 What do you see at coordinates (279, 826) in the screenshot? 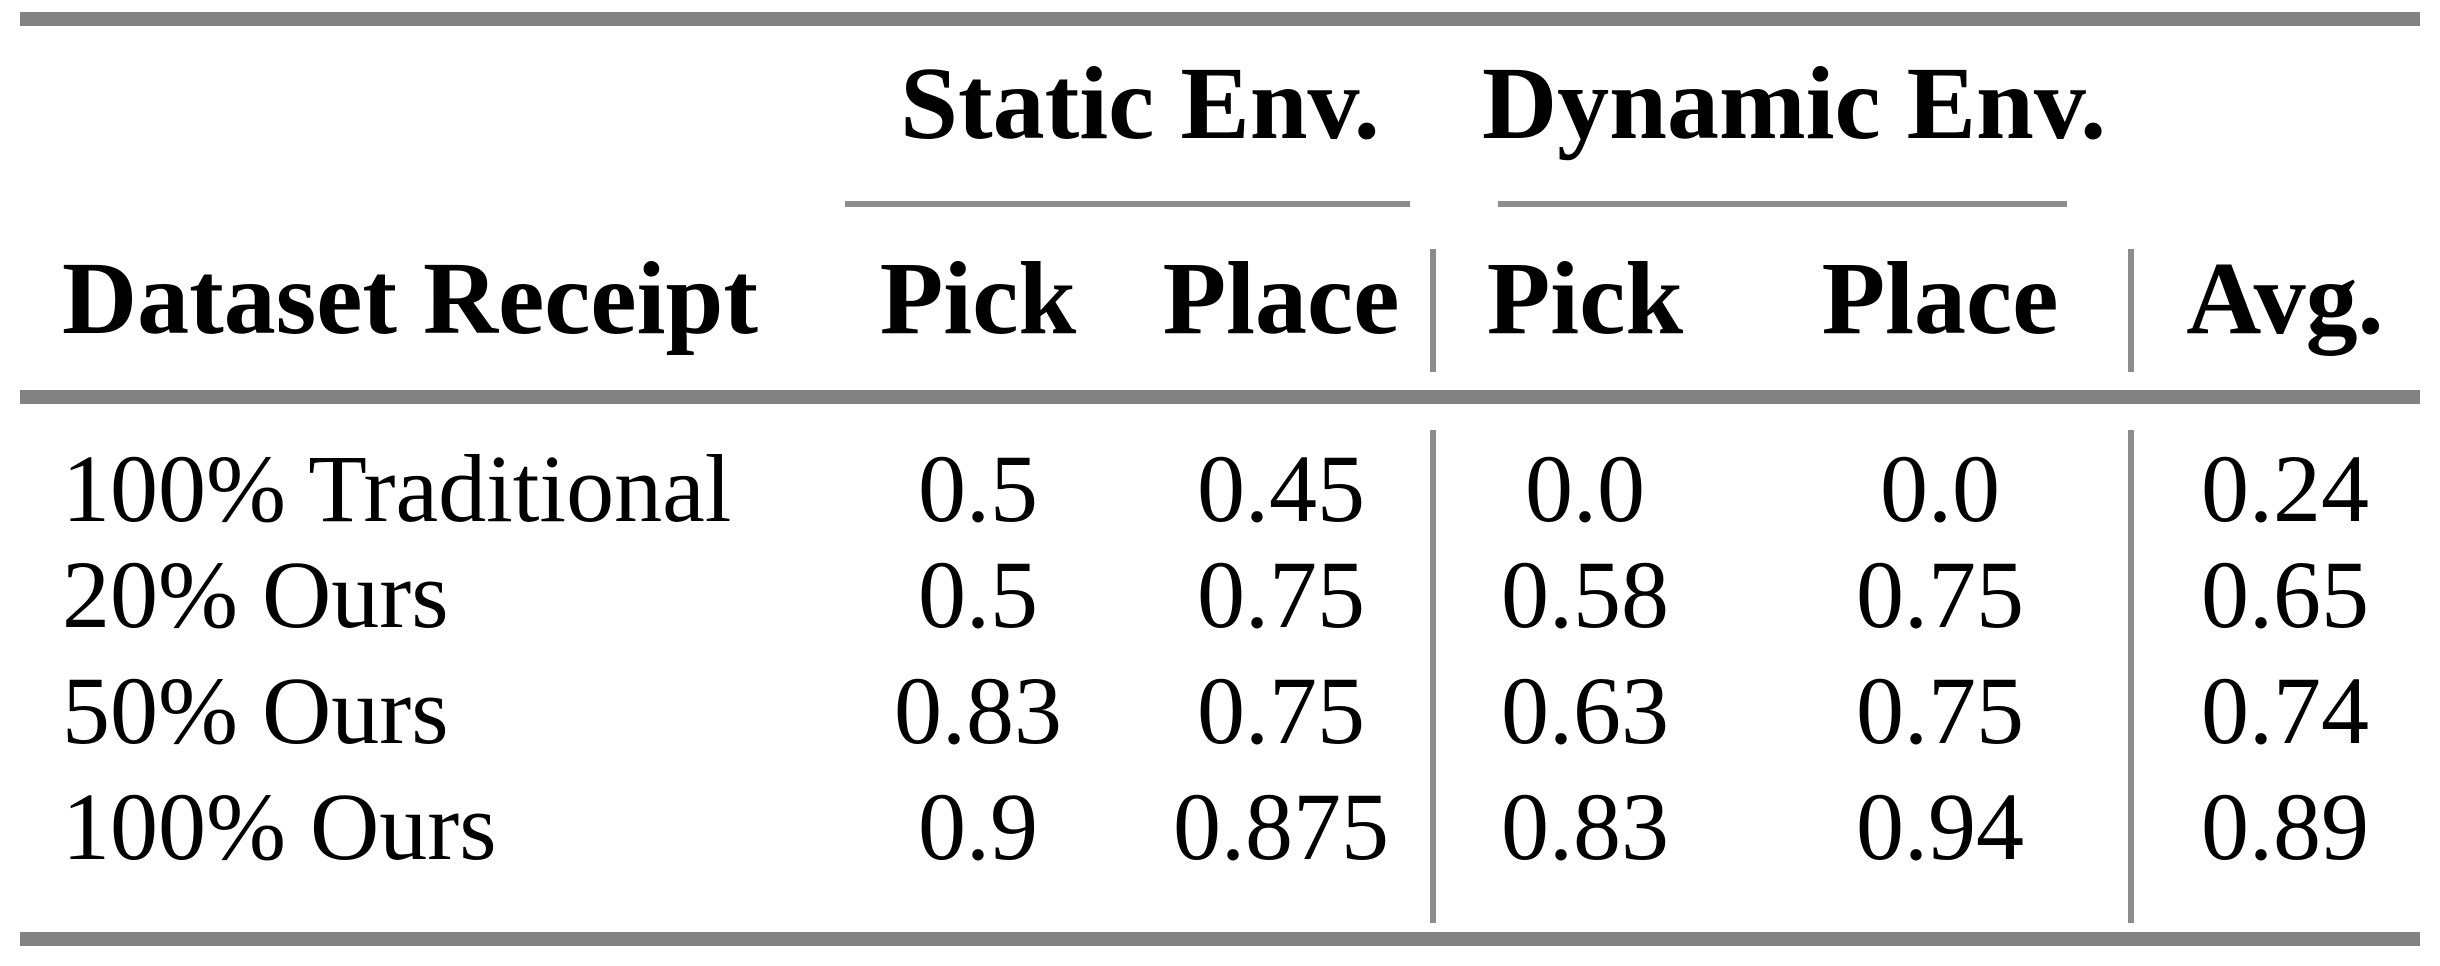
I see `cell-dataset: 100% Ours` at bounding box center [279, 826].